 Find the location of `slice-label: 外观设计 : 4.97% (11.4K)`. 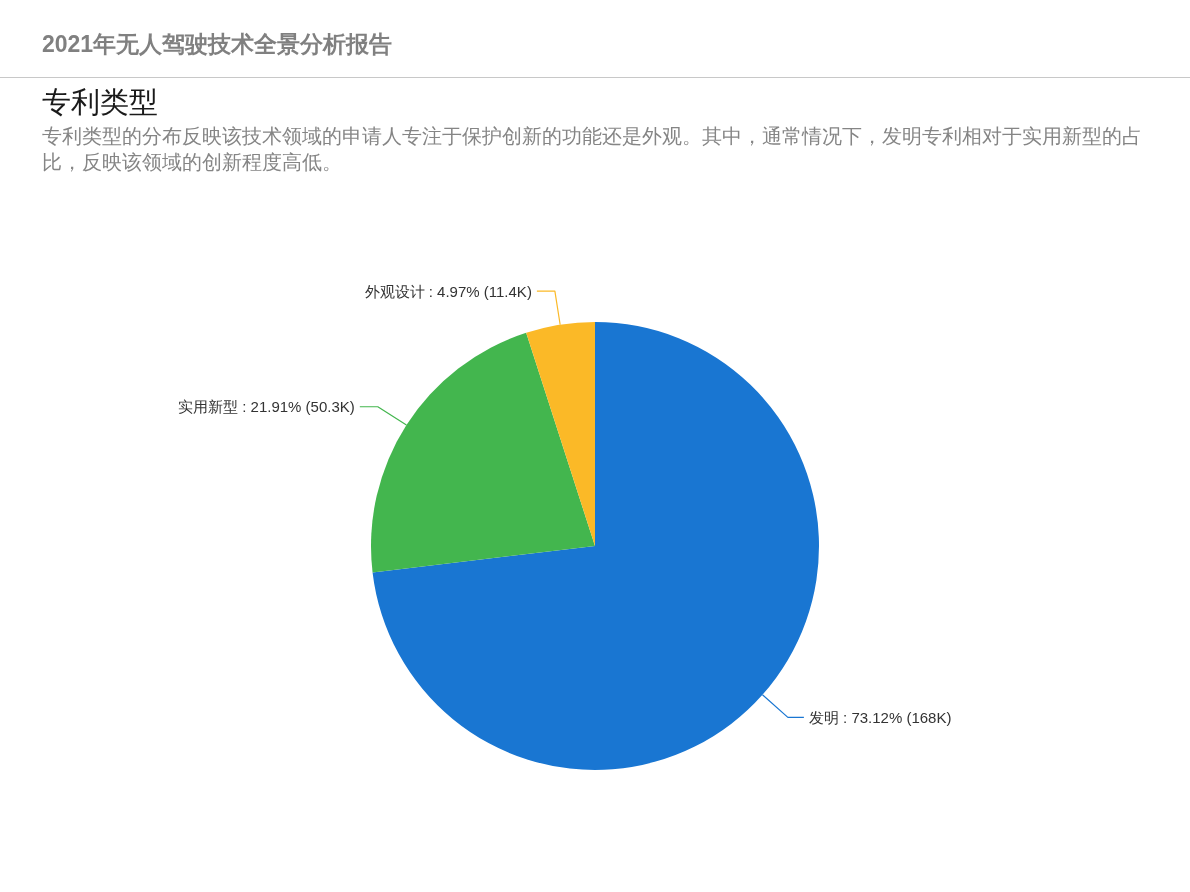

slice-label: 外观设计 : 4.97% (11.4K) is located at coordinates (448, 291).